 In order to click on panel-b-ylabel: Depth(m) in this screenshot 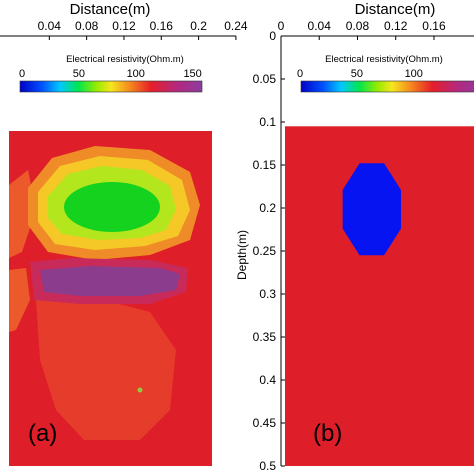, I will do `click(242, 255)`.